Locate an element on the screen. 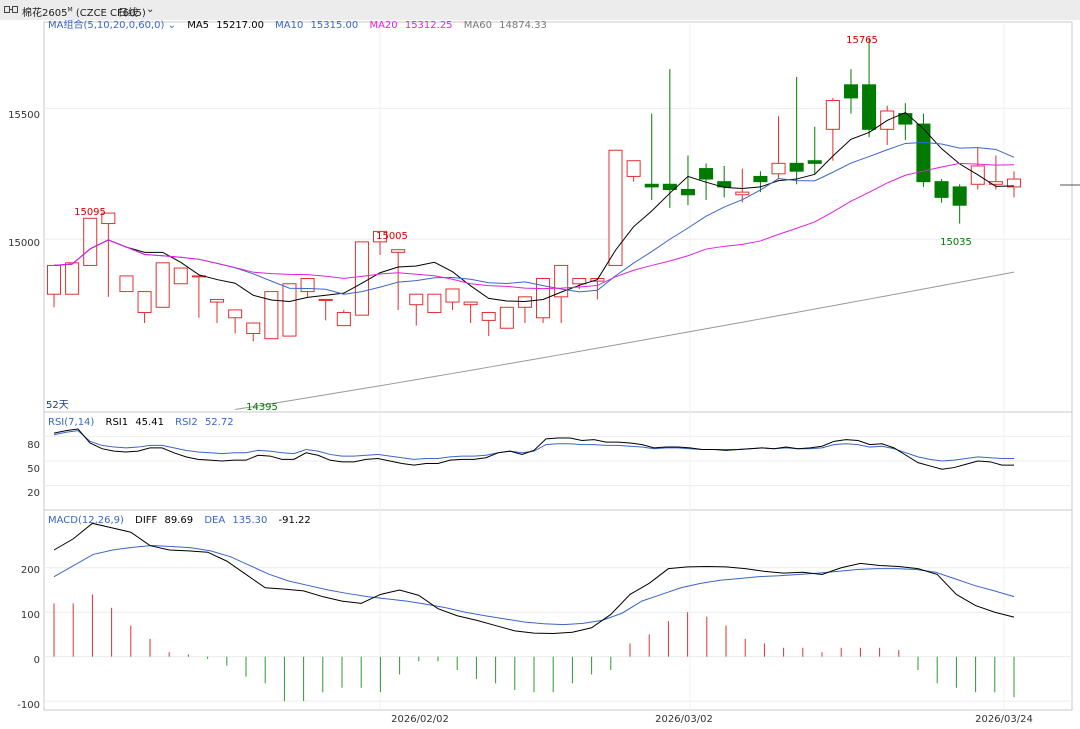 This screenshot has height=729, width=1080. ma5-value: 15217.00 is located at coordinates (240, 25).